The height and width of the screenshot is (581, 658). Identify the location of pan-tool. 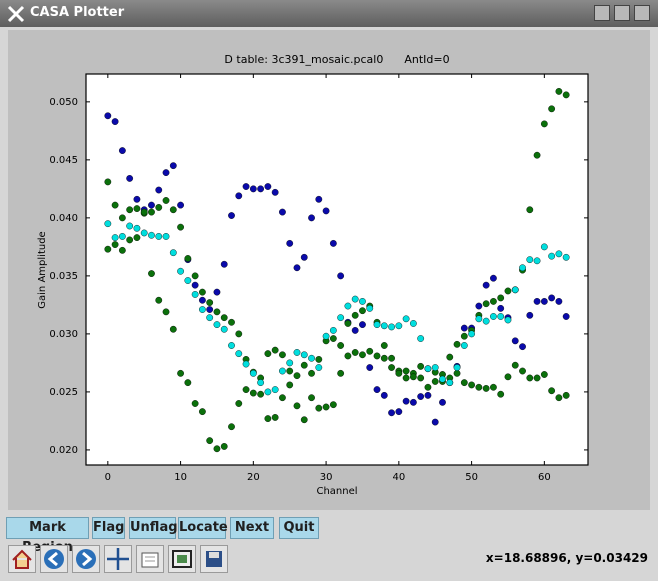
(118, 559).